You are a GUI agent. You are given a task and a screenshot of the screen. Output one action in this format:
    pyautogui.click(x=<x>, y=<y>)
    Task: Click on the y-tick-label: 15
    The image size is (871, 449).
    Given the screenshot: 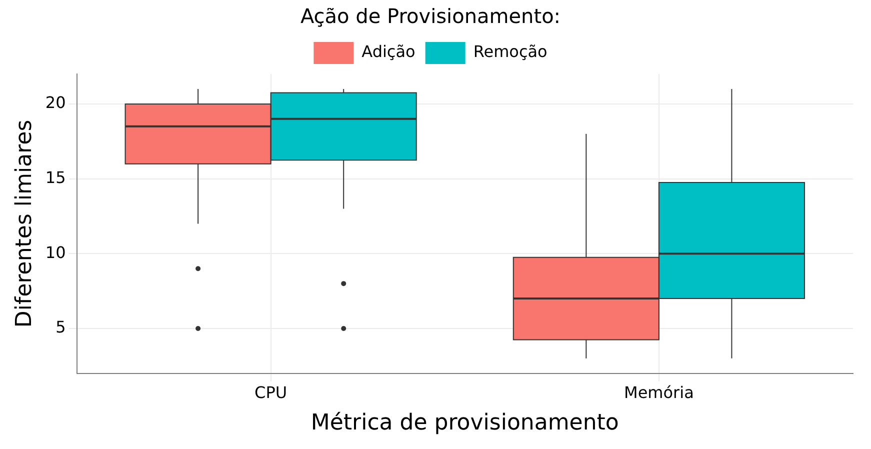 What is the action you would take?
    pyautogui.click(x=55, y=177)
    